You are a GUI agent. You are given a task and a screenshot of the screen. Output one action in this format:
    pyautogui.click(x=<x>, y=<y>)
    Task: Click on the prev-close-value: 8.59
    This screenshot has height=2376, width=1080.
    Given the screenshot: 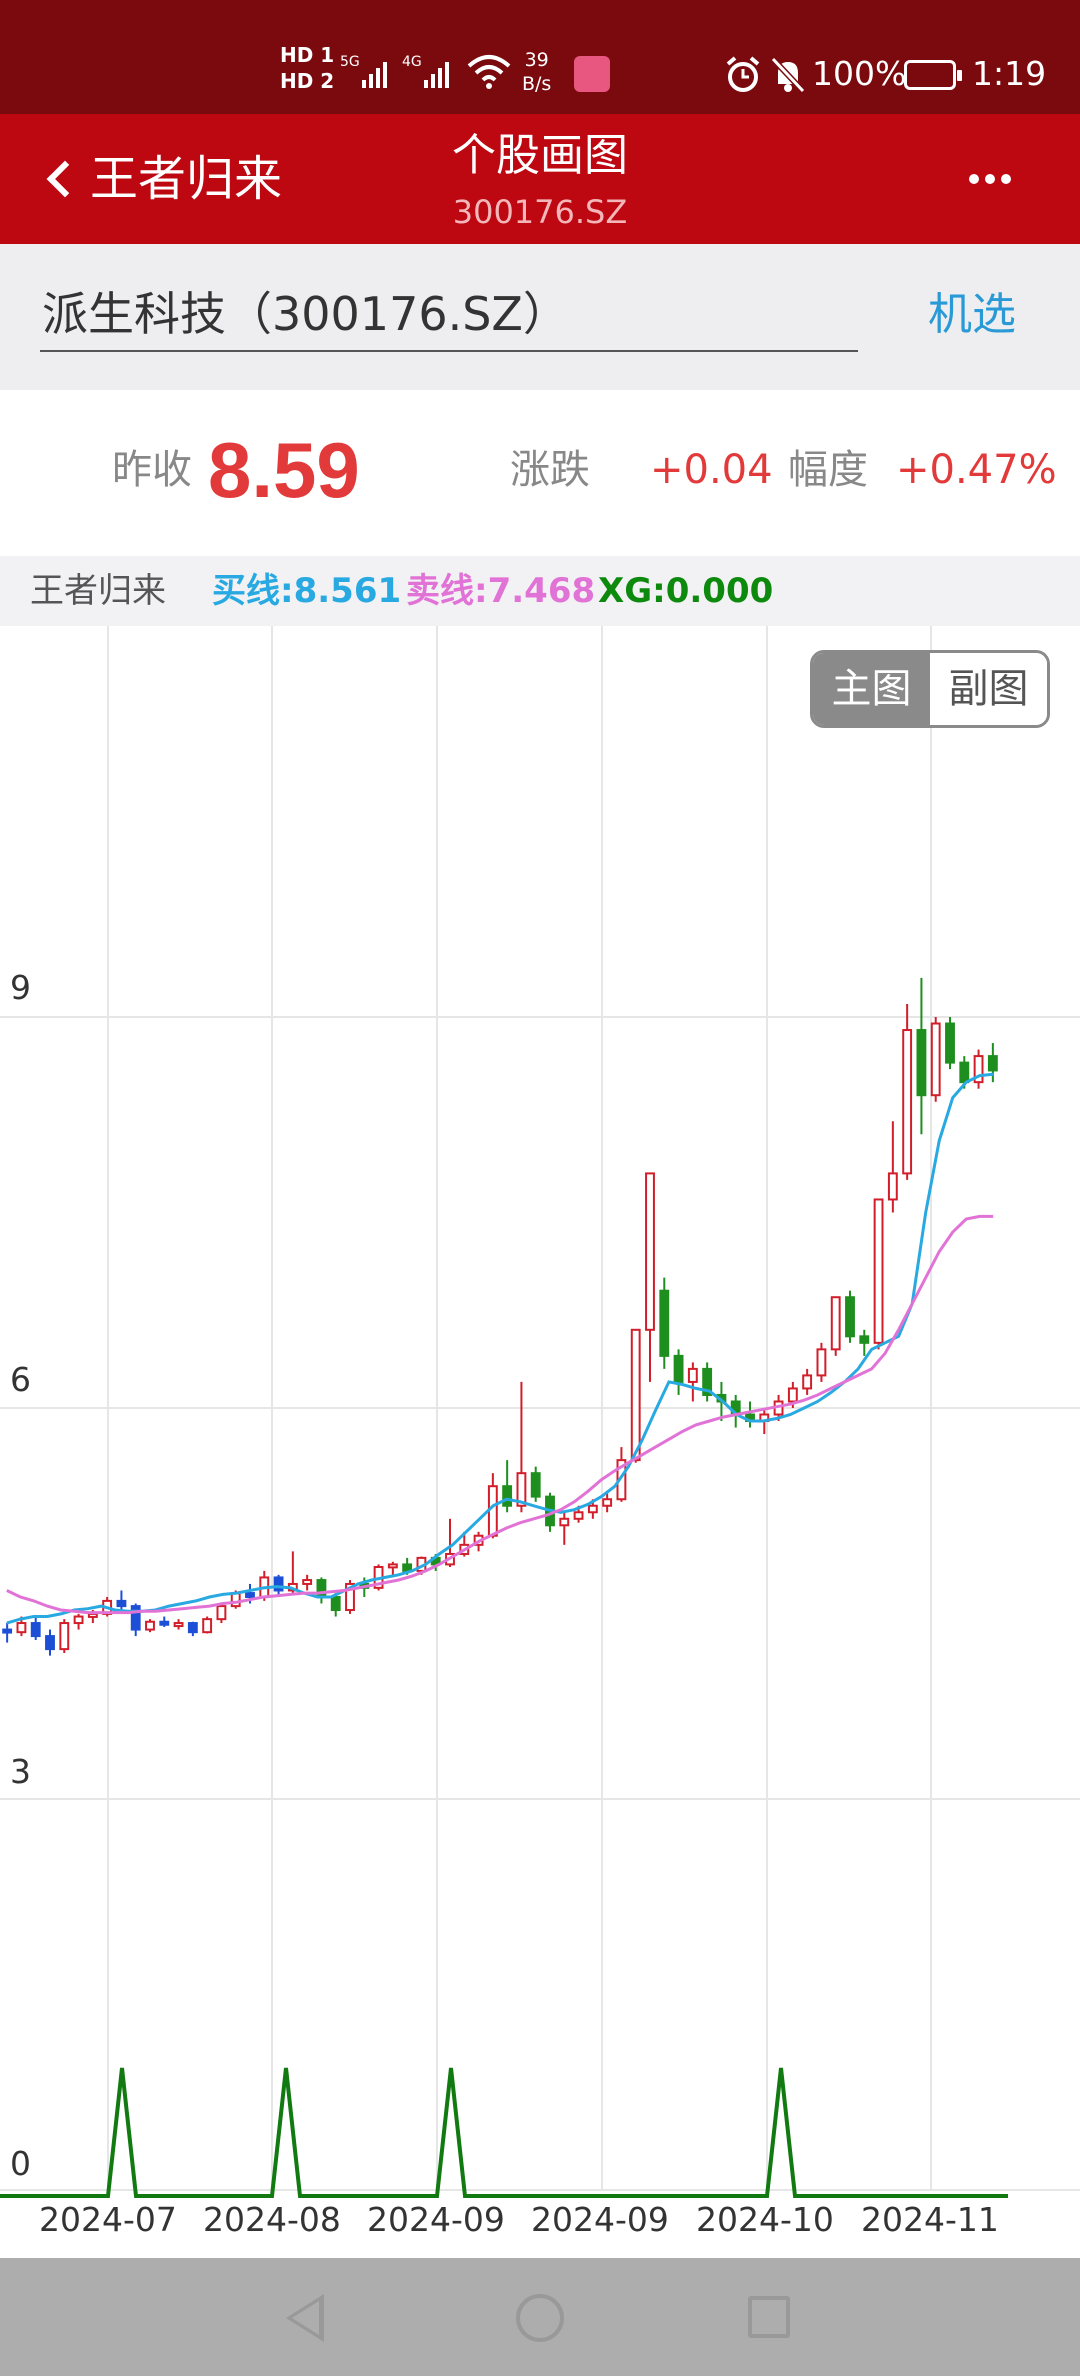 What is the action you would take?
    pyautogui.click(x=284, y=470)
    